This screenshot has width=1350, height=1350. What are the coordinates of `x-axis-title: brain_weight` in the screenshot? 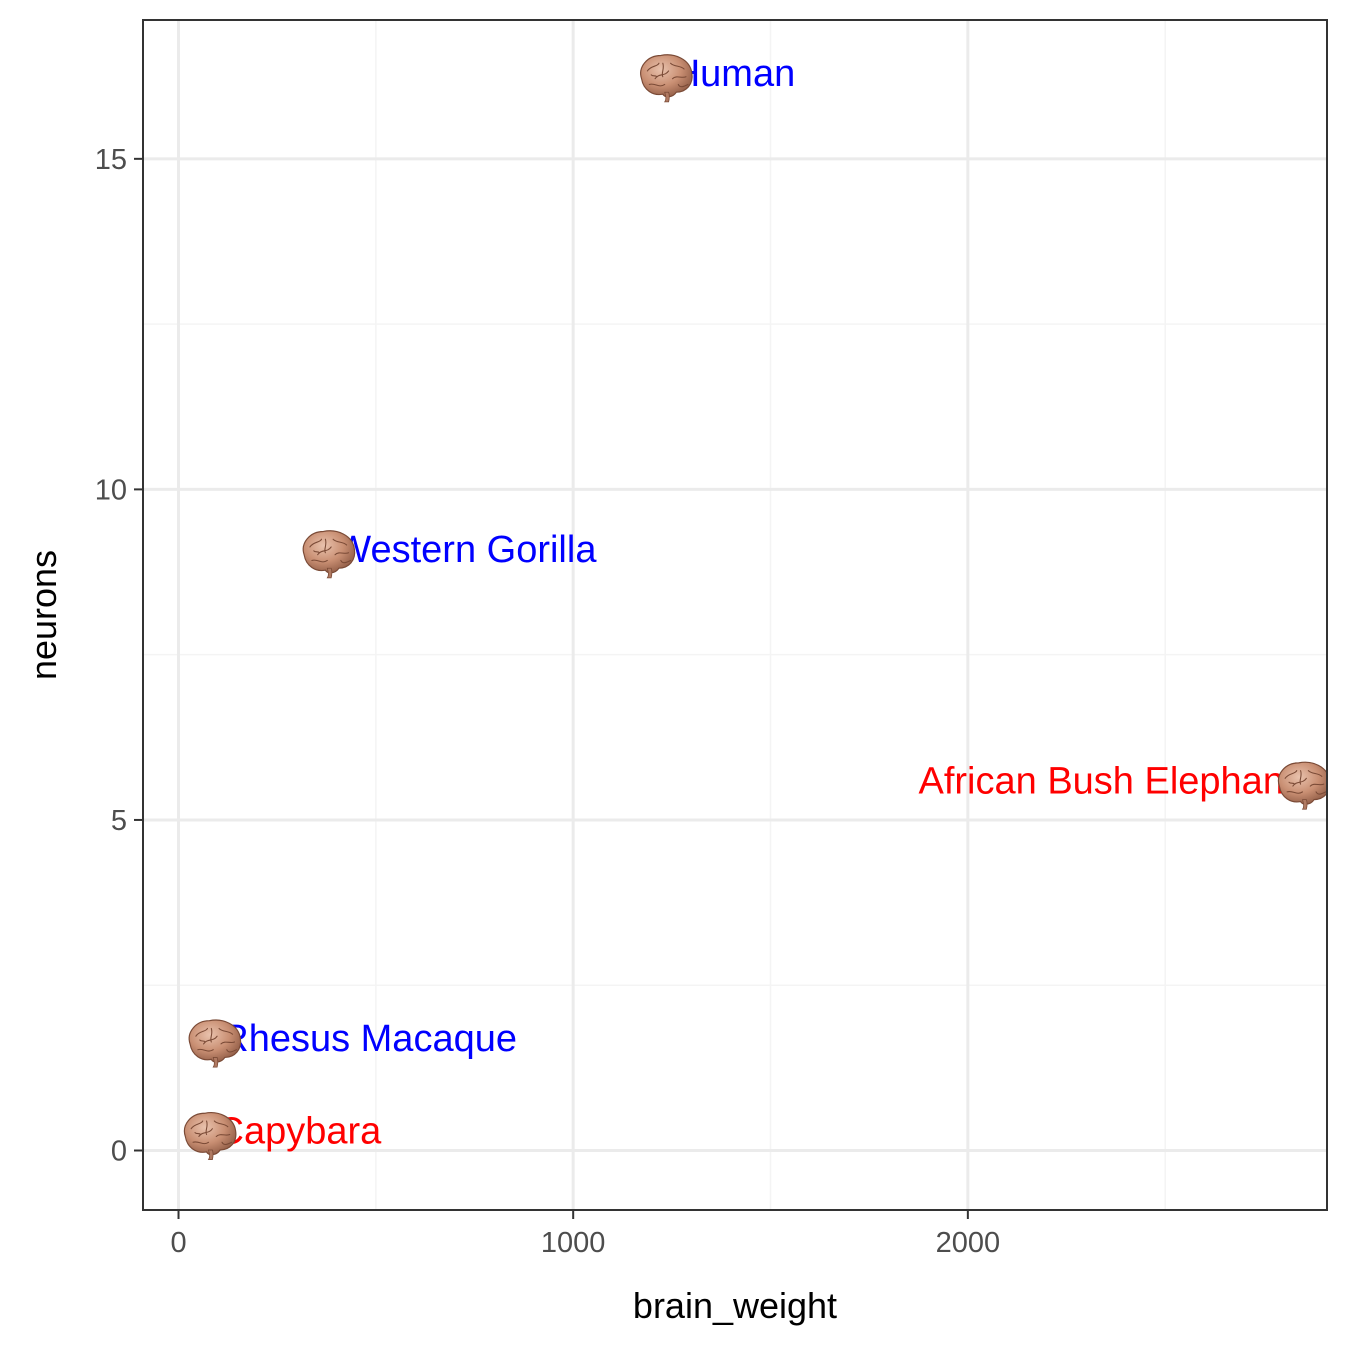 It's located at (735, 1305).